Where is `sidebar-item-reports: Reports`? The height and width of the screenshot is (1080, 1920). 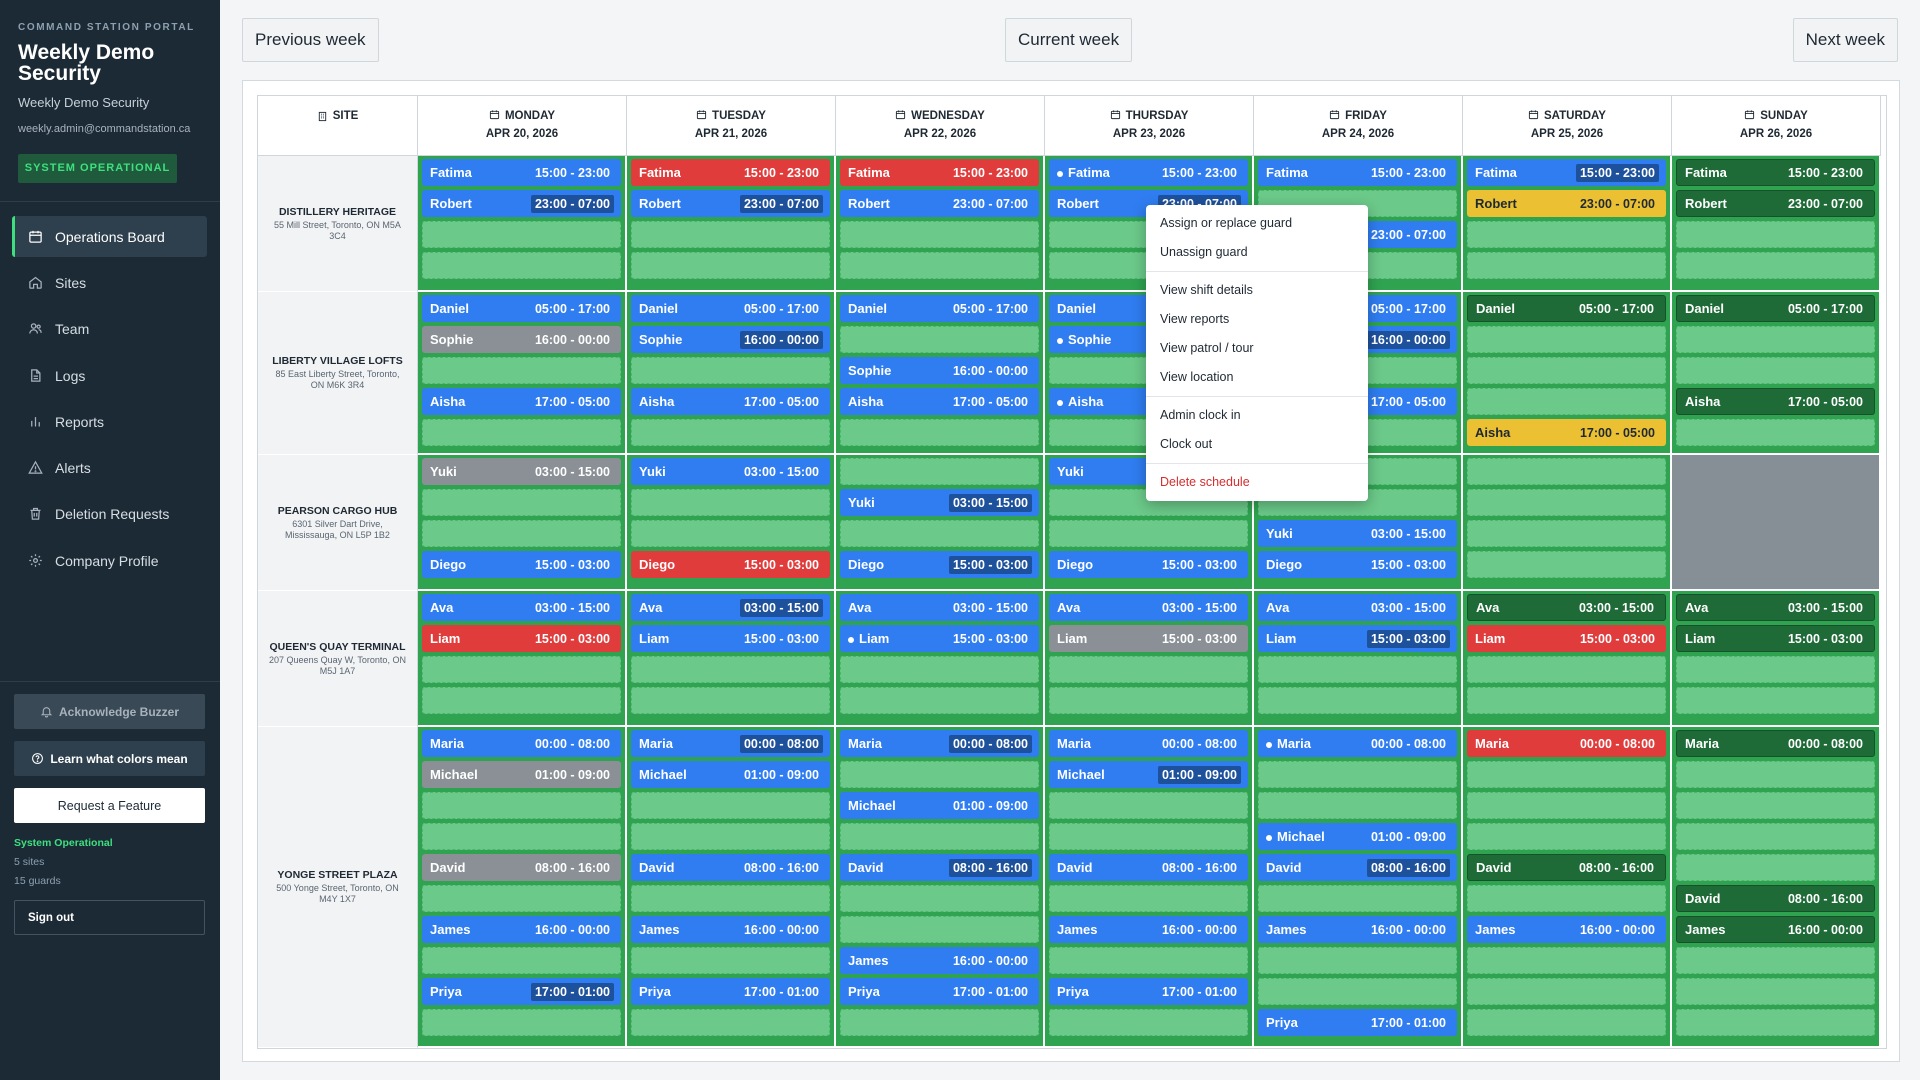
sidebar-item-reports: Reports is located at coordinates (109, 421).